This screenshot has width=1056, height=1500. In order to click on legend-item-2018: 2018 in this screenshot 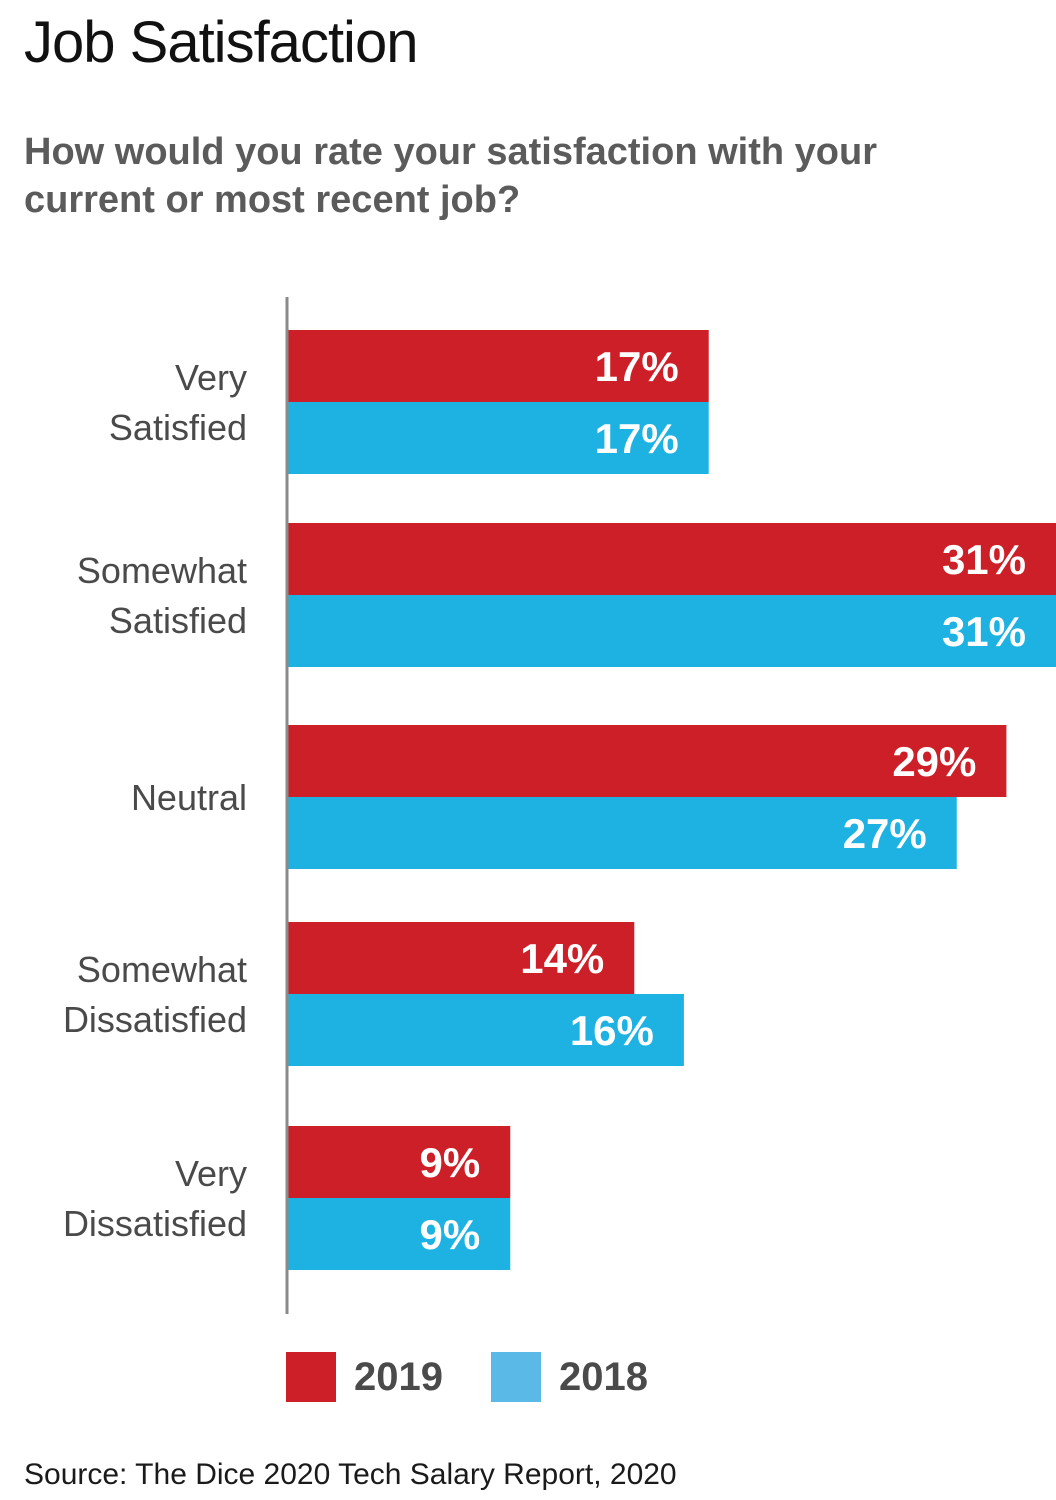, I will do `click(569, 1377)`.